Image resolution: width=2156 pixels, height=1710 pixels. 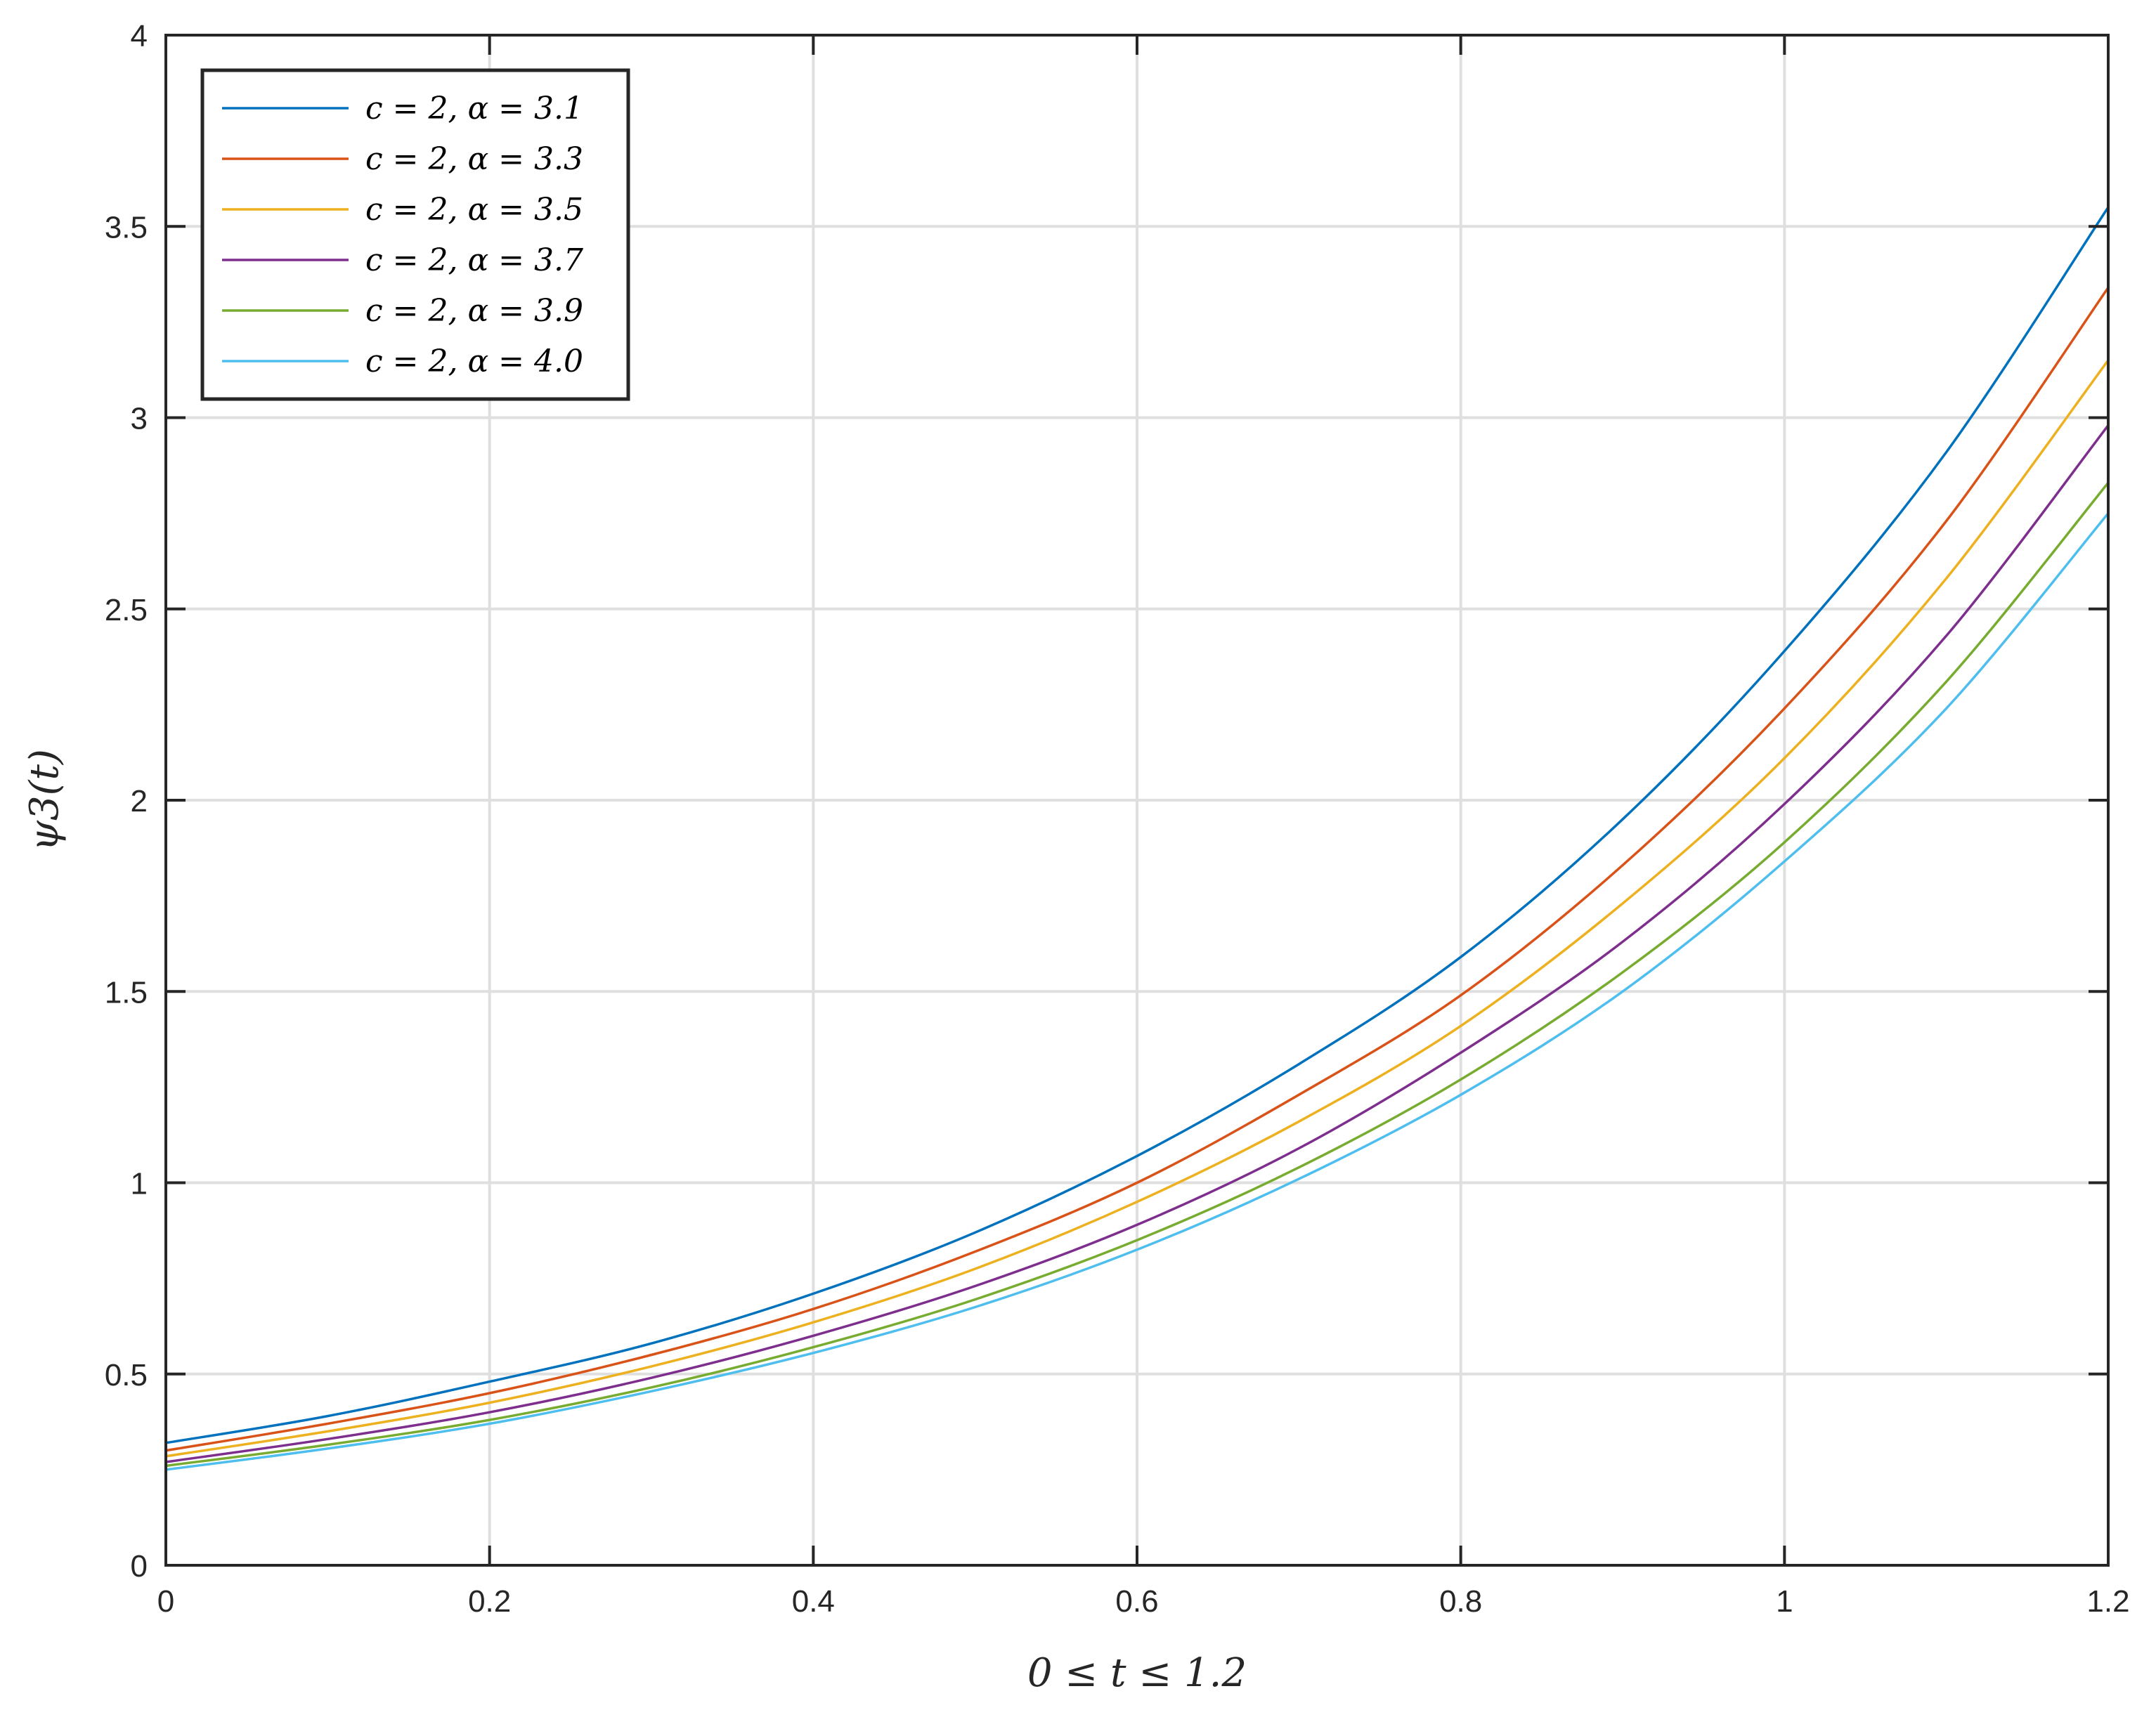 I want to click on legend-label-2: c = 2, α = 3.3, so click(x=474, y=159).